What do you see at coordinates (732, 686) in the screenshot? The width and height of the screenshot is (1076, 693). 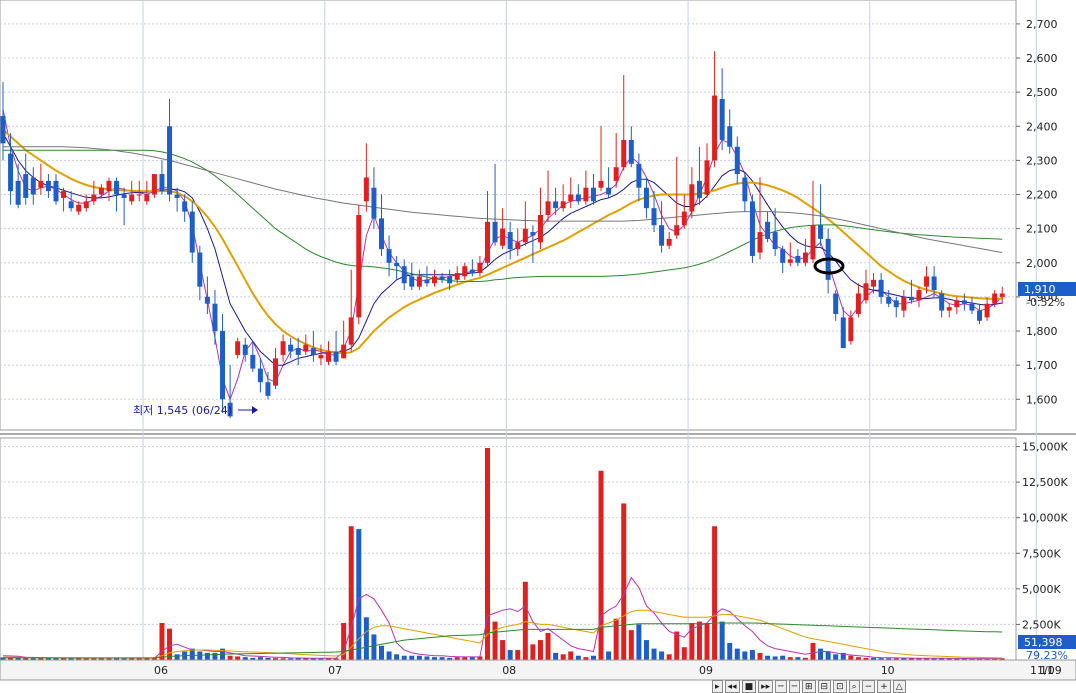 I see `toolbar-button: ◂◂` at bounding box center [732, 686].